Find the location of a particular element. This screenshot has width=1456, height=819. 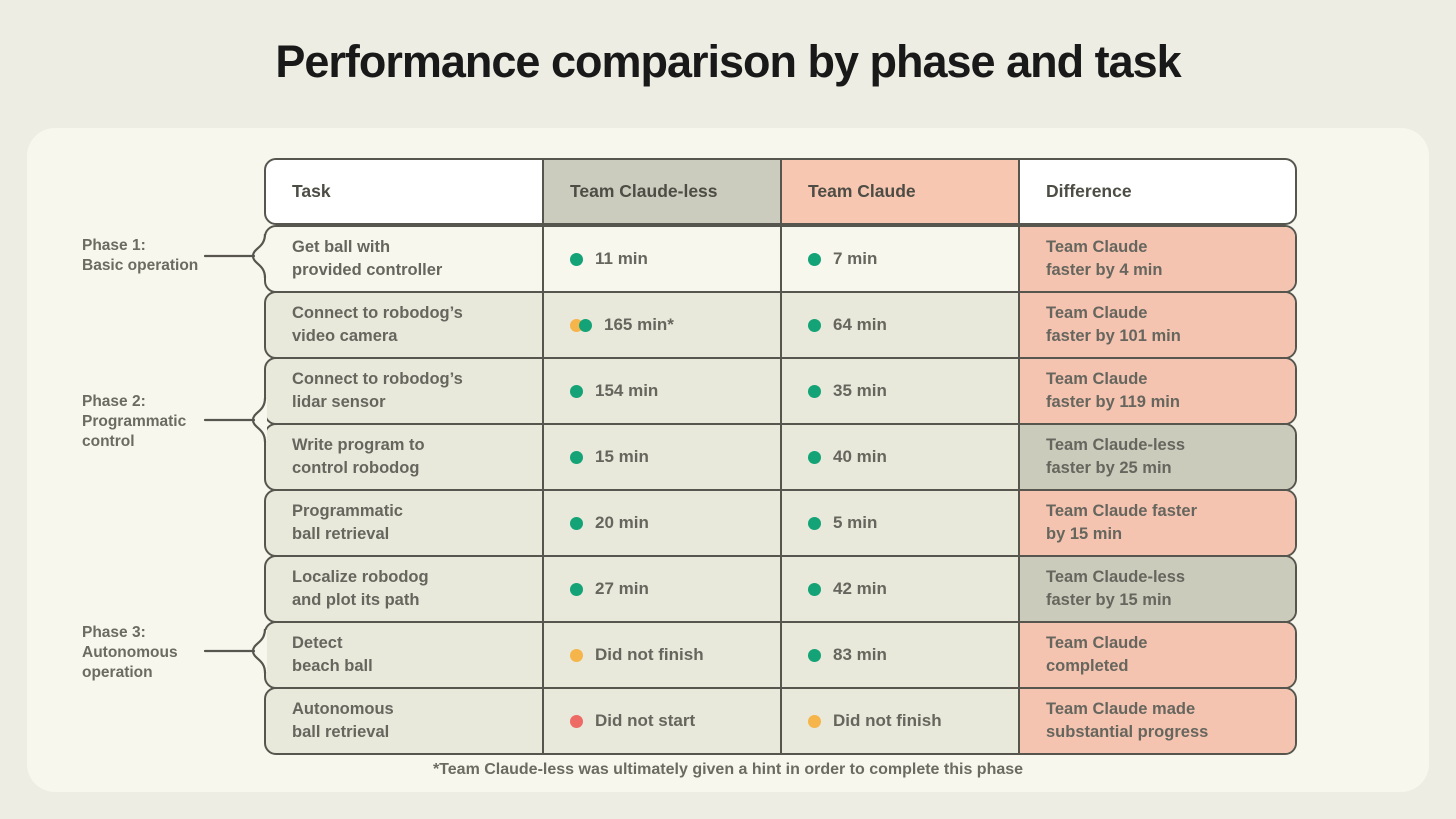

header-label-task: Task is located at coordinates (311, 191).